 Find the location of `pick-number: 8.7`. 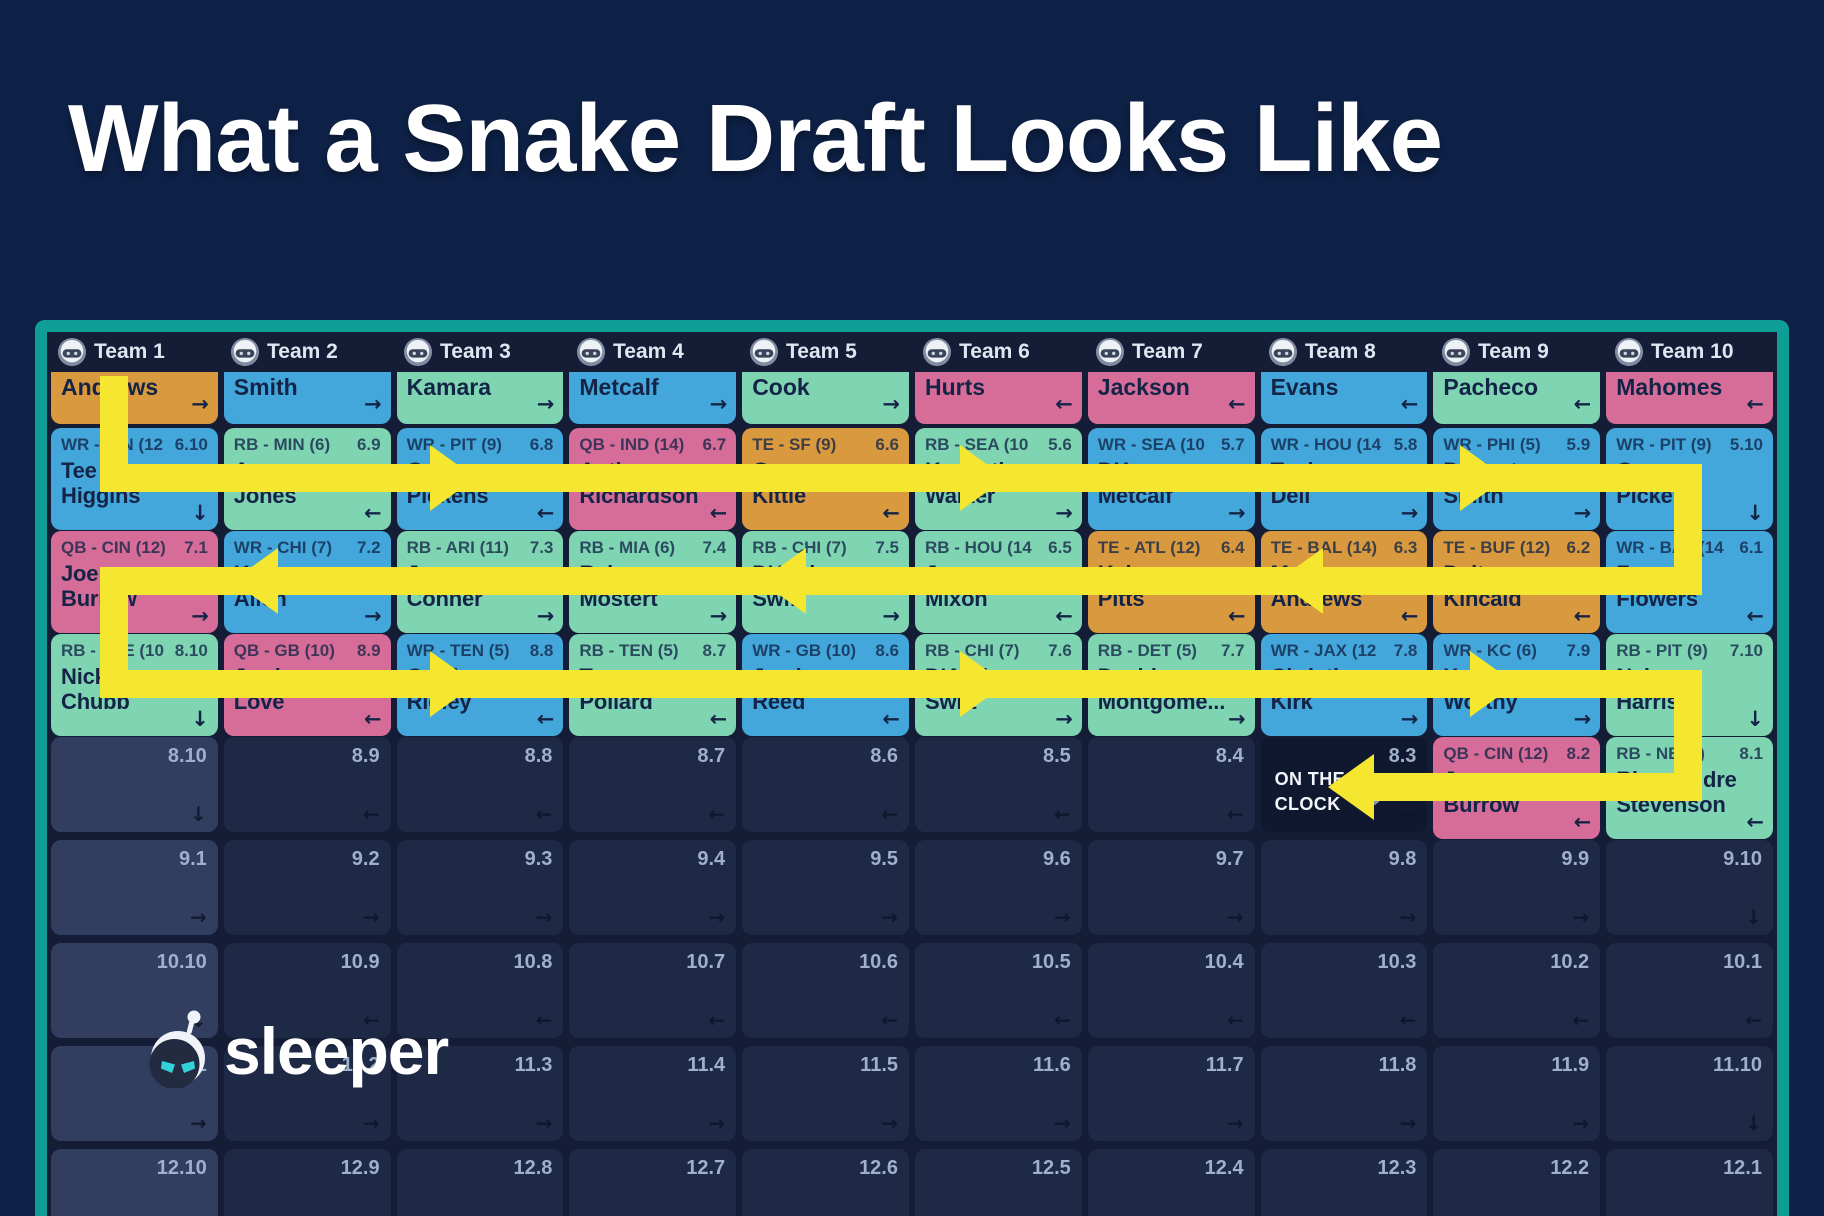

pick-number: 8.7 is located at coordinates (714, 650).